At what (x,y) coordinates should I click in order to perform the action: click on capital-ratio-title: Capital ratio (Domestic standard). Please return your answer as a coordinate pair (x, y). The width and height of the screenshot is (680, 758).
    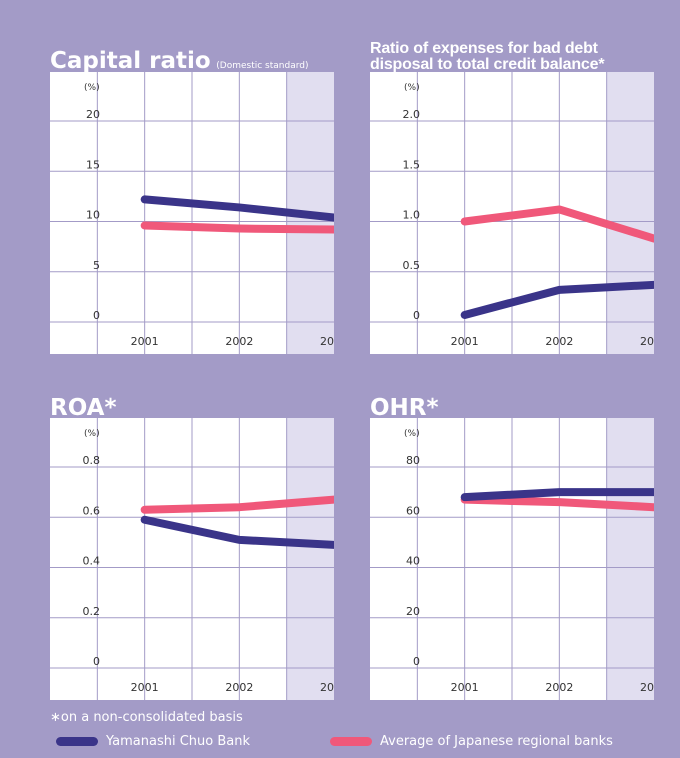
    Looking at the image, I should click on (179, 61).